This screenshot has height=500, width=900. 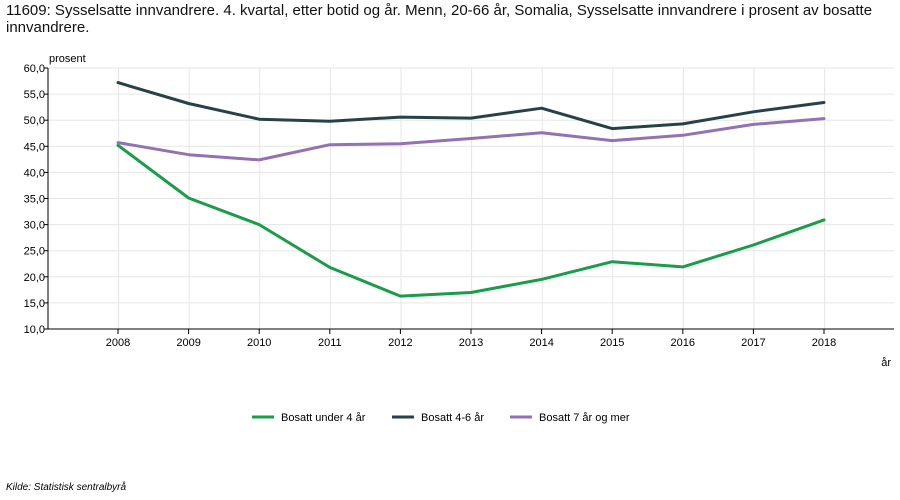 What do you see at coordinates (452, 418) in the screenshot?
I see `legend-label: Bosatt 4-6 år` at bounding box center [452, 418].